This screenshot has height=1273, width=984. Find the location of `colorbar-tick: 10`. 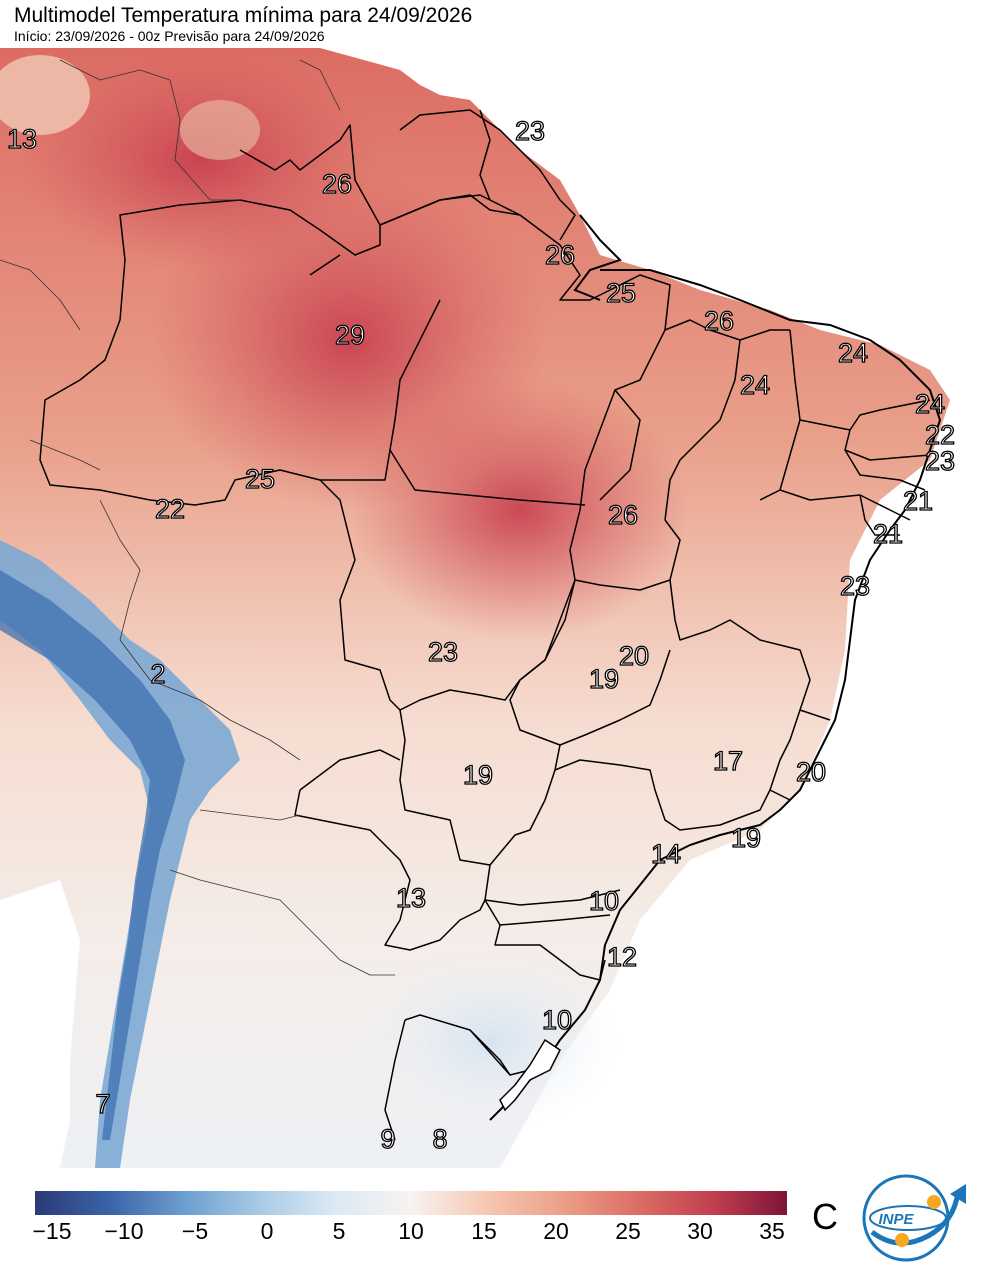

colorbar-tick: 10 is located at coordinates (411, 1231).